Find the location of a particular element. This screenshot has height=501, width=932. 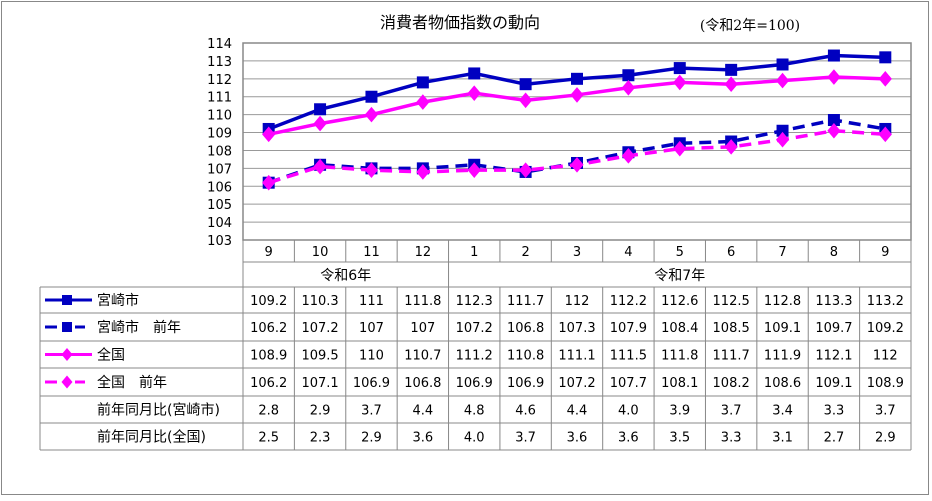

y-tick-label: 105 is located at coordinates (219, 205).